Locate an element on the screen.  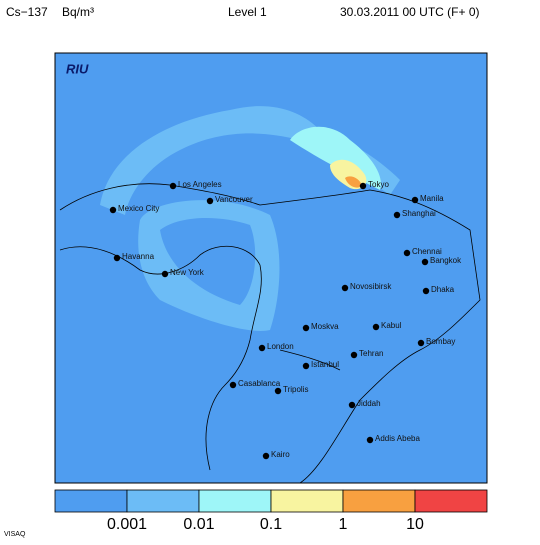
colorbar-label: 10 is located at coordinates (415, 524).